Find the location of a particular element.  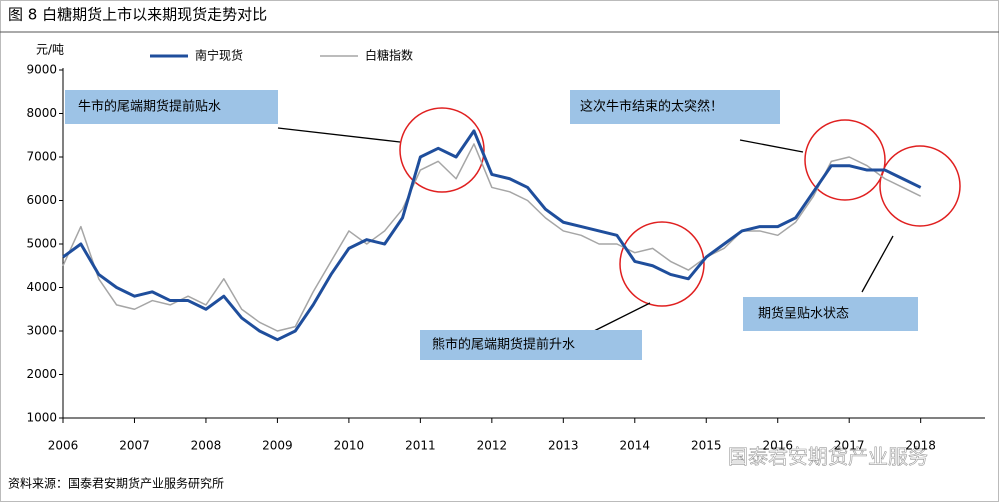

annotation: 熊市的尾端期货提前升水 is located at coordinates (503, 345).